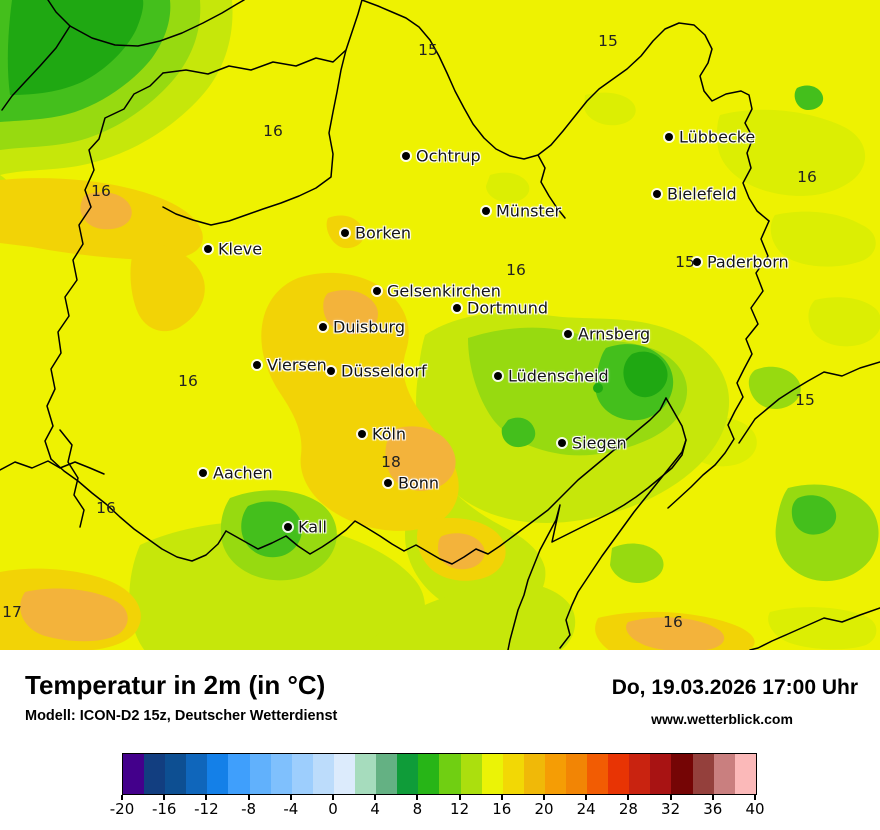  Describe the element at coordinates (734, 687) in the screenshot. I see `forecast-datetime: Do, 19.03.2026 17:00 Uhr` at that location.